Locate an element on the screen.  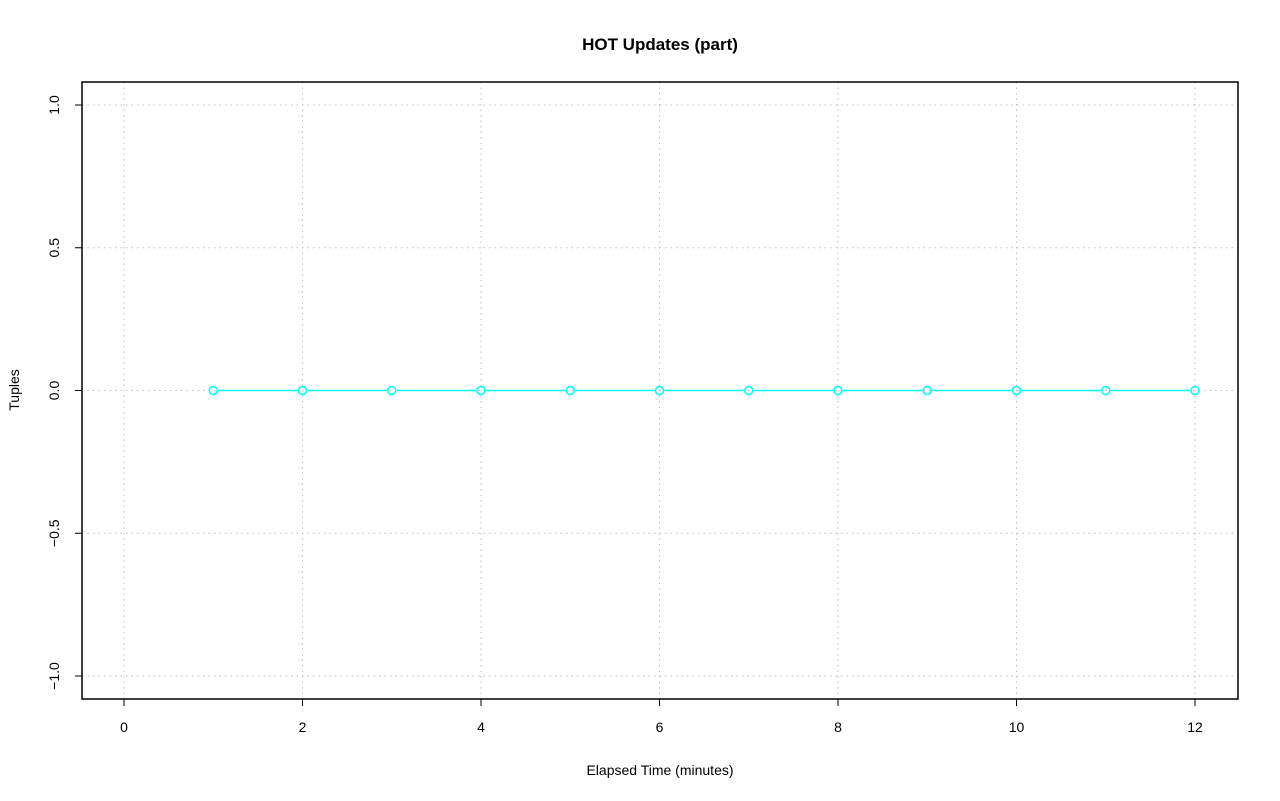
x-tick-label: 2 is located at coordinates (303, 727).